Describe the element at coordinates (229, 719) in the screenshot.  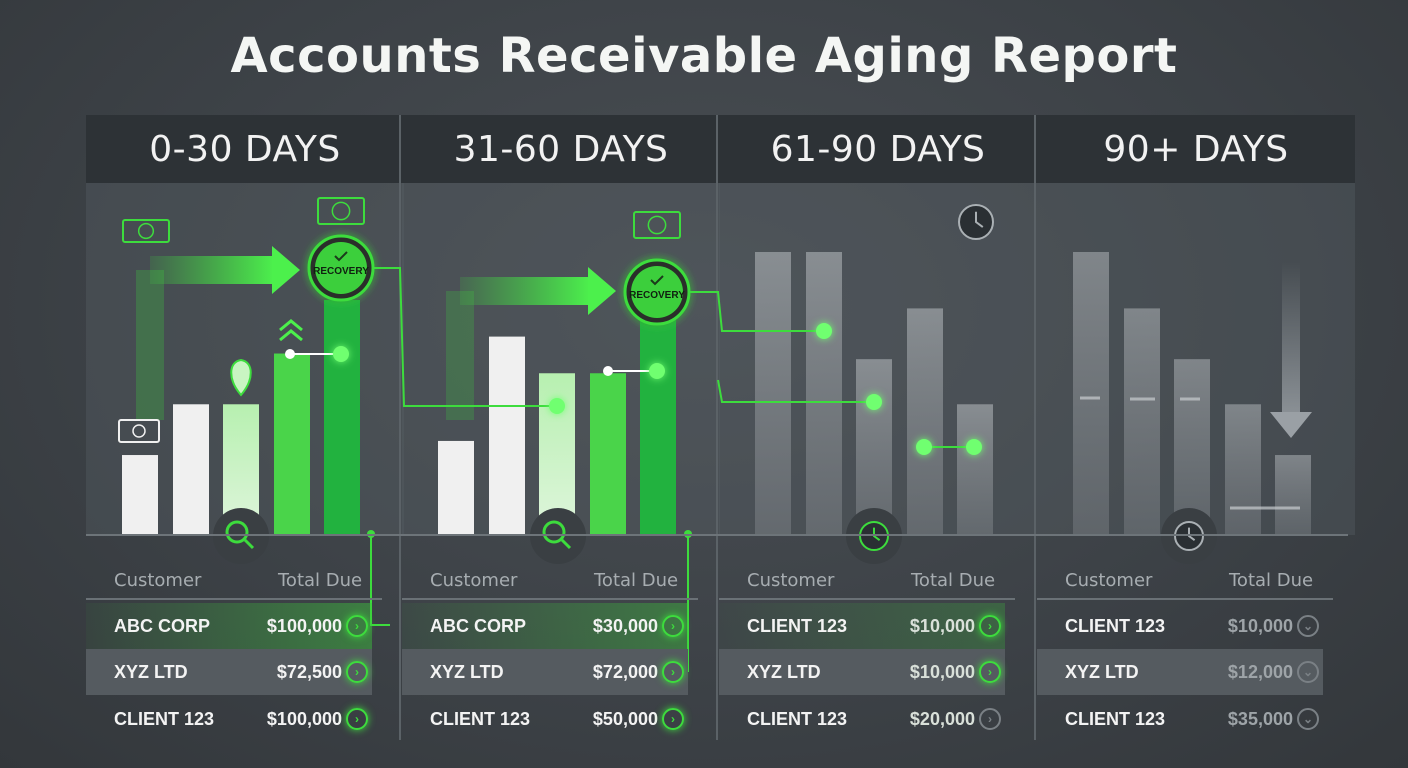
I see `table-row: CLIENT 123 $100,000 ›` at that location.